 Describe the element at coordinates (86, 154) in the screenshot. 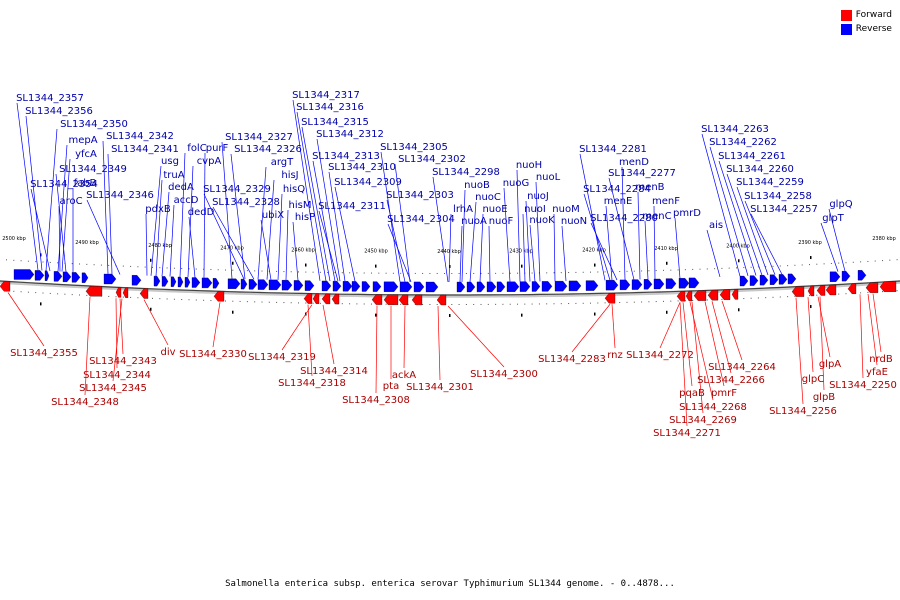

I see `reverse-gene-label: yfcA` at that location.